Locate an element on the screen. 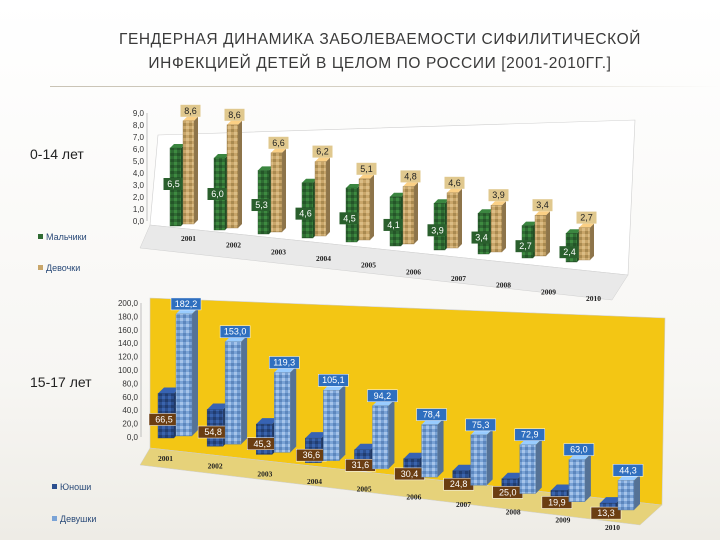 The width and height of the screenshot is (720, 540). data-label: 4,1 is located at coordinates (393, 225).